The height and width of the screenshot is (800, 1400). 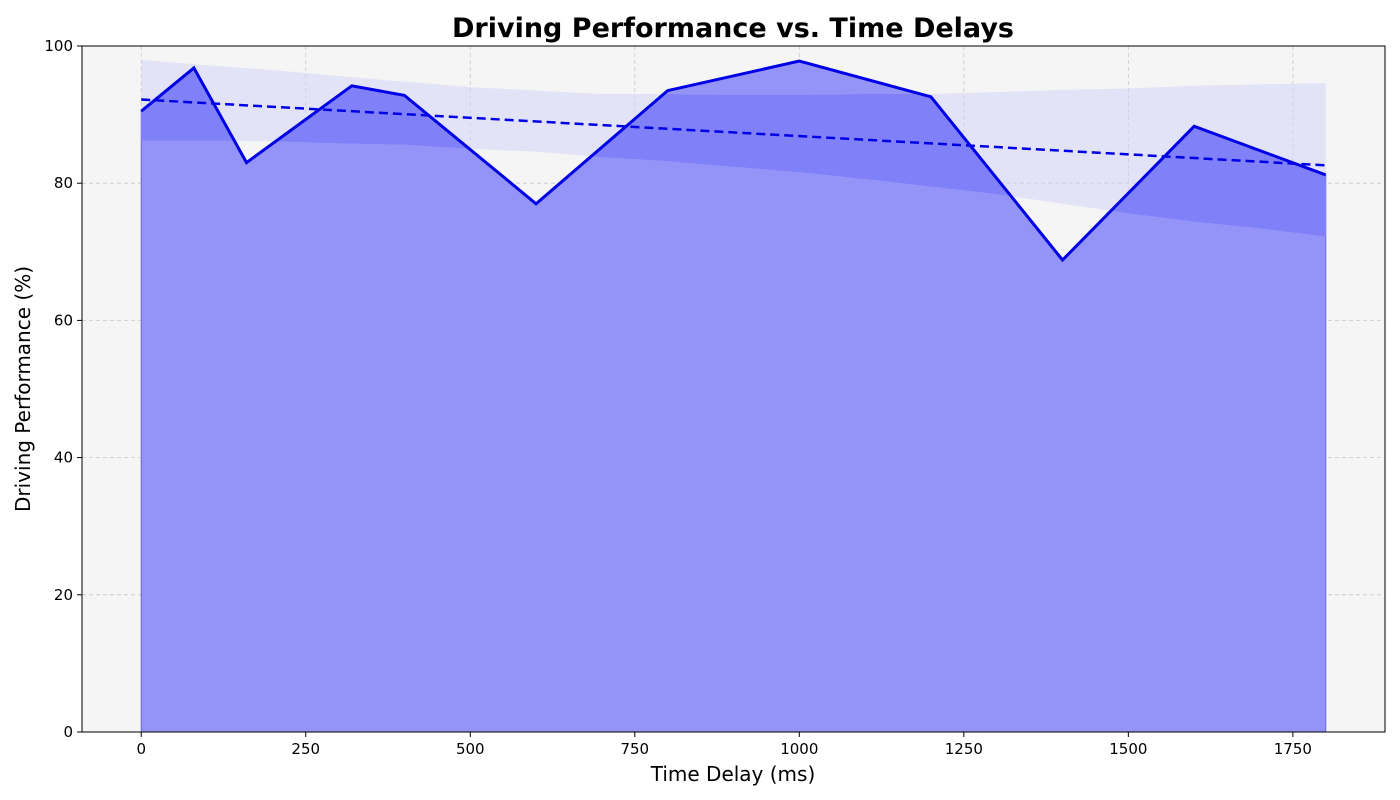 What do you see at coordinates (63, 183) in the screenshot?
I see `y-tick-label: 80` at bounding box center [63, 183].